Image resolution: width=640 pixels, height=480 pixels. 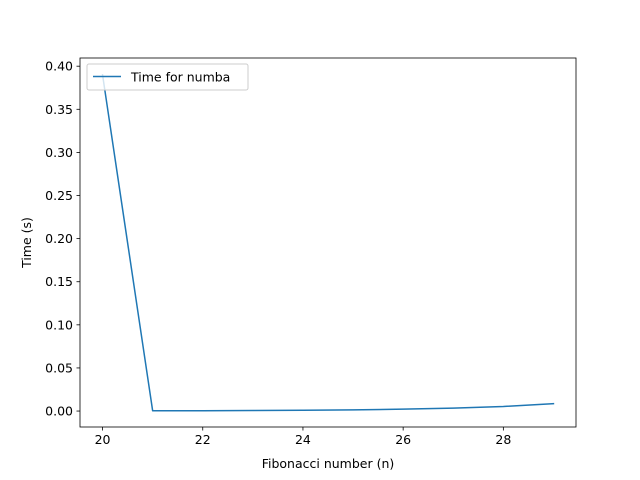 I want to click on y-tick-label: 0.10, so click(x=59, y=324).